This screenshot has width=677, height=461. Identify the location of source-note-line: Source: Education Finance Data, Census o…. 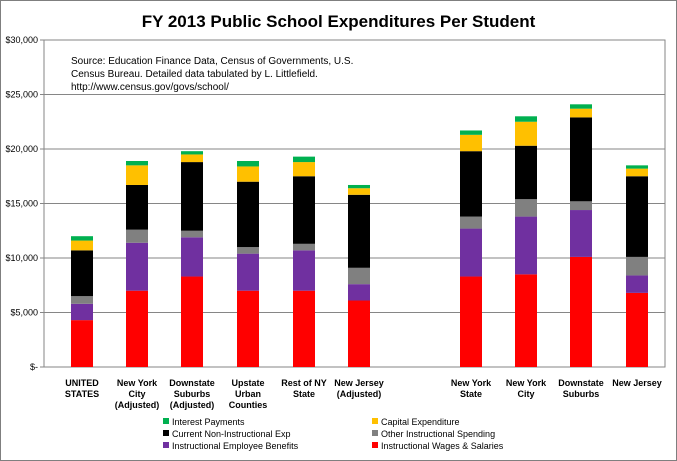
(212, 61).